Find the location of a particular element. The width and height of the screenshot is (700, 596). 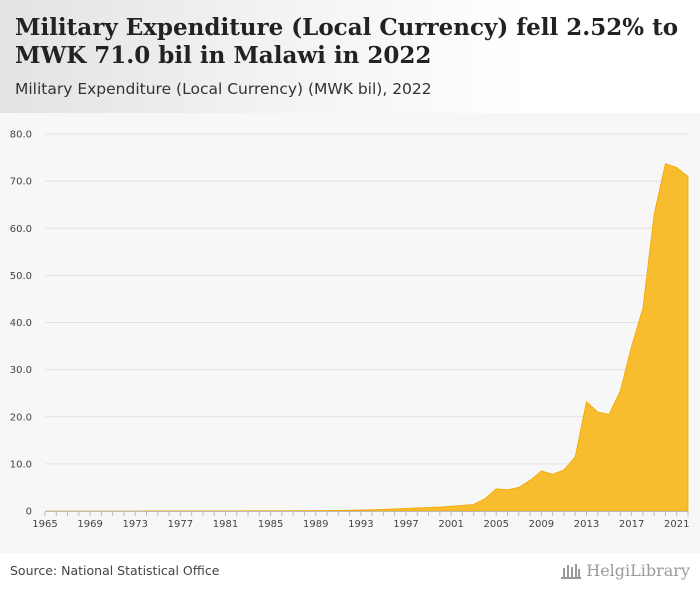

x-tick-label: 1997 is located at coordinates (405, 524).